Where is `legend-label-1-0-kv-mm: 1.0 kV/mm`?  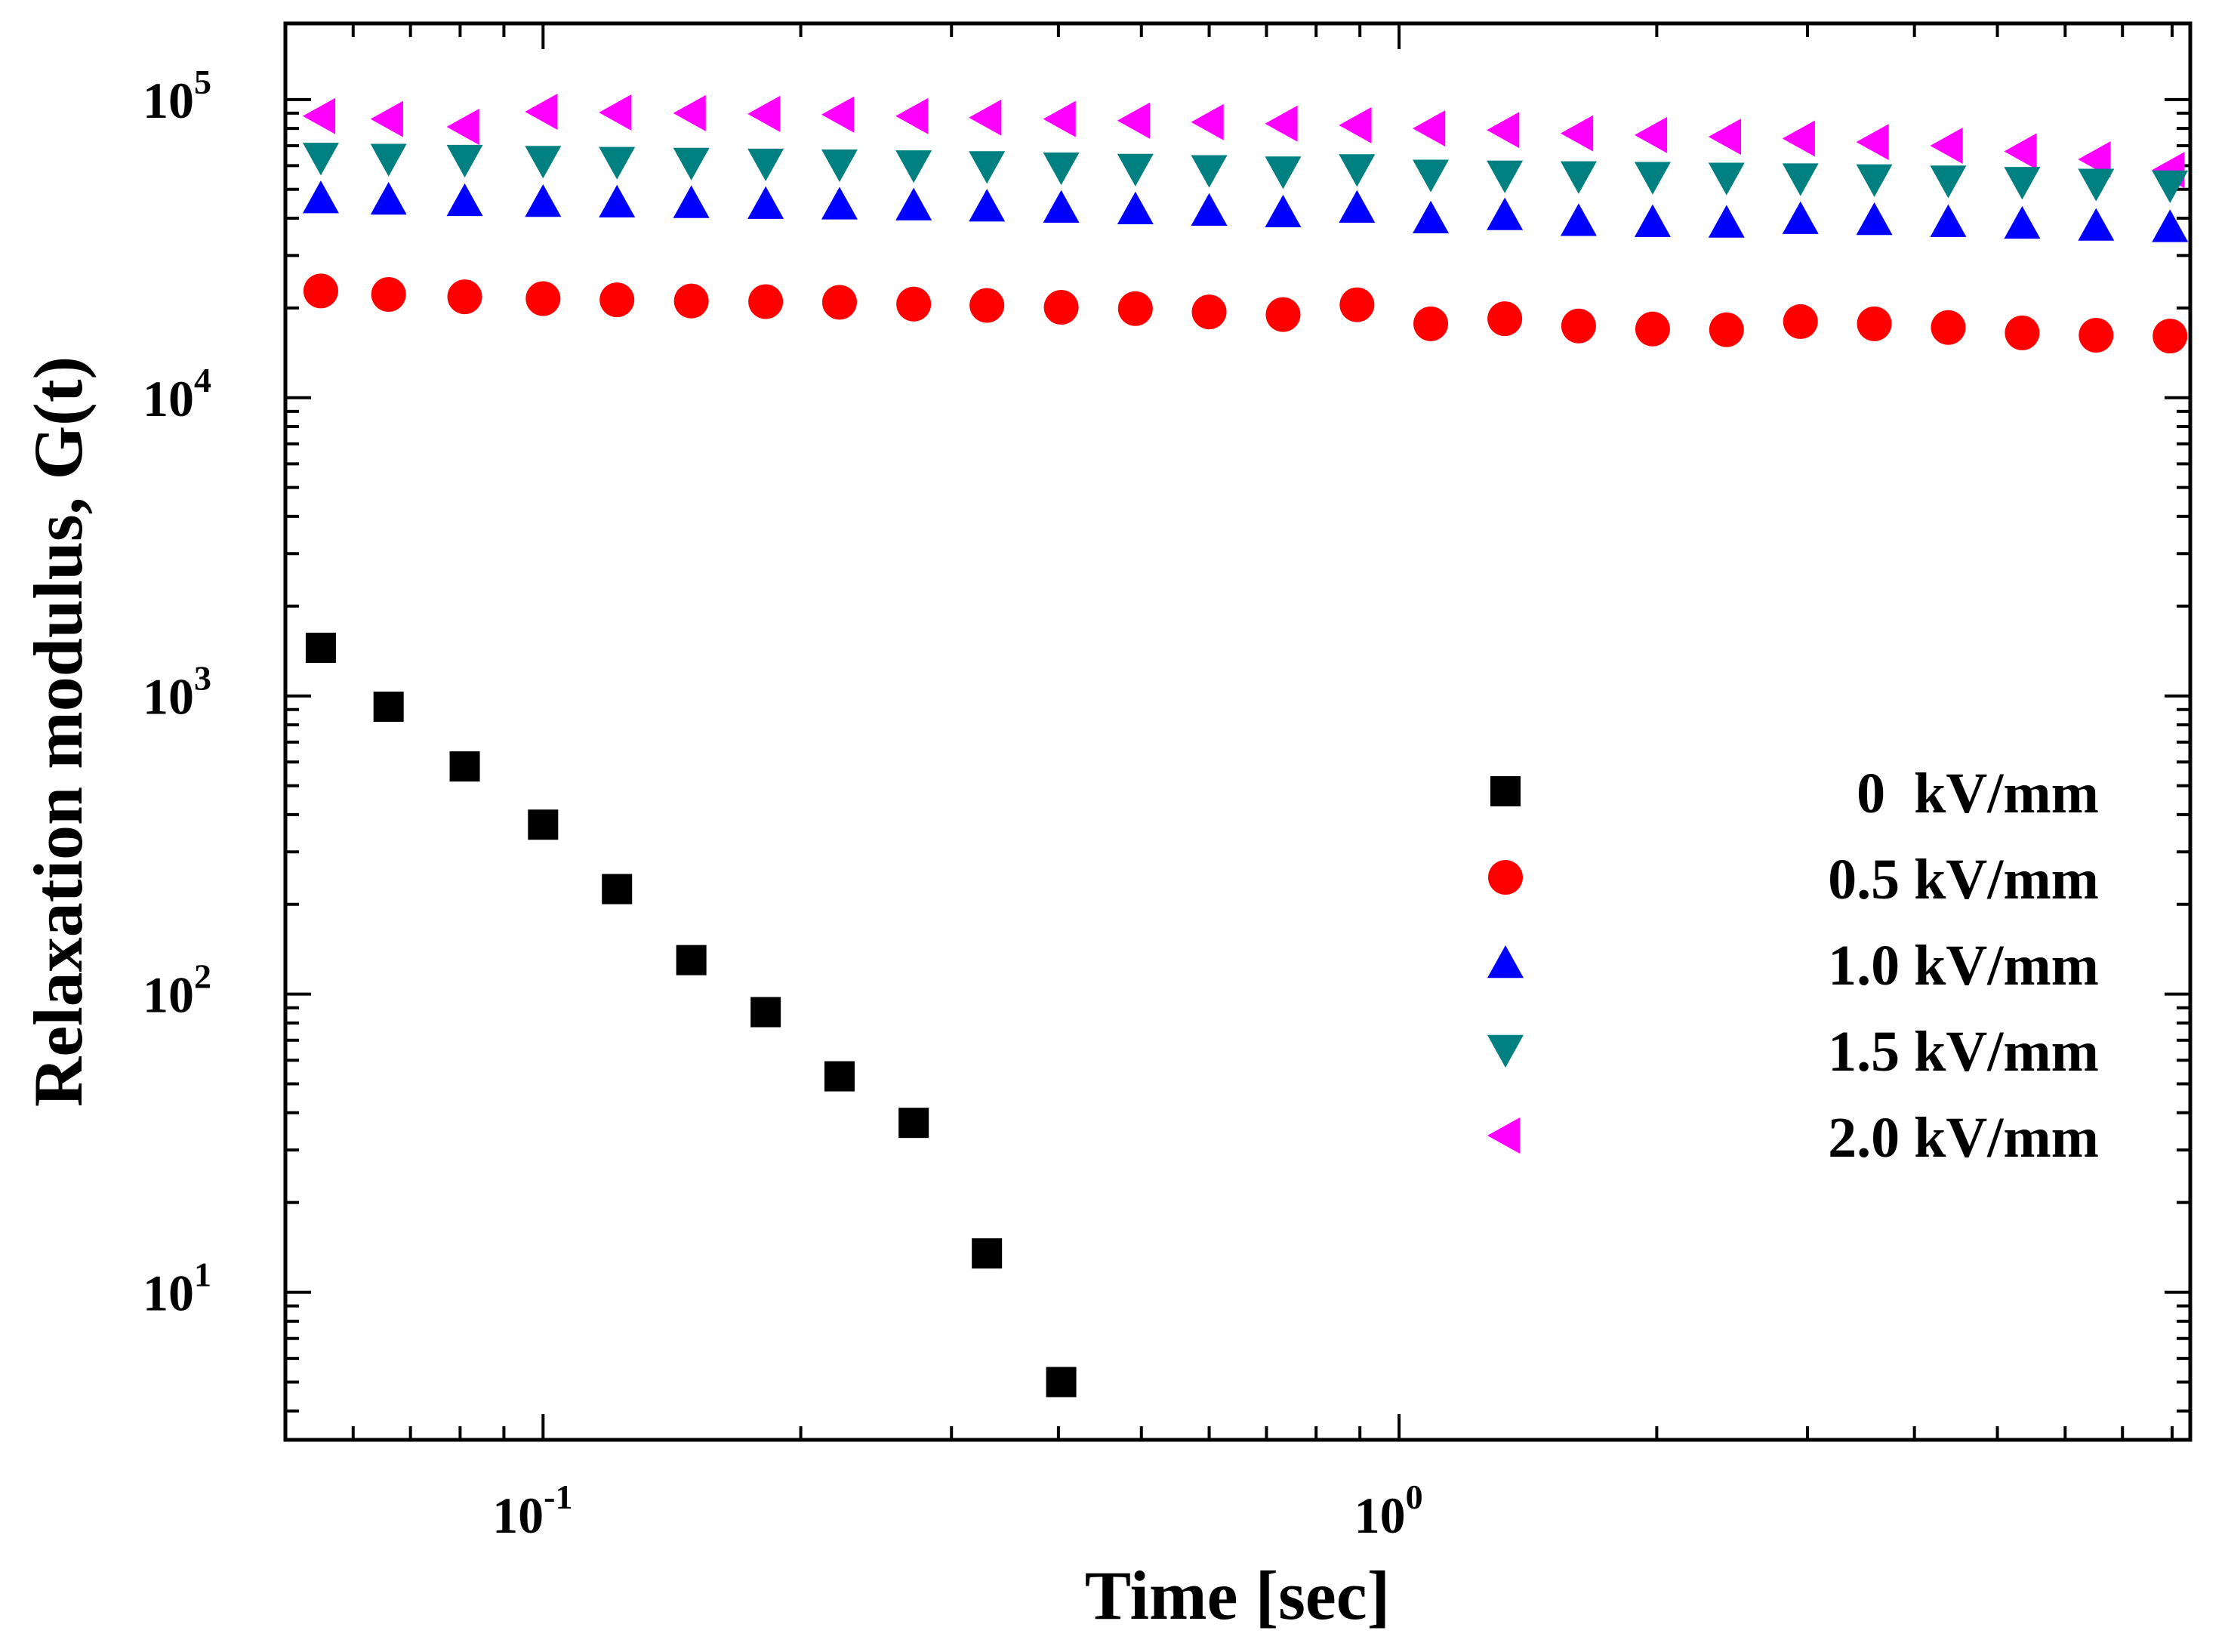 legend-label-1-0-kv-mm: 1.0 kV/mm is located at coordinates (1963, 965).